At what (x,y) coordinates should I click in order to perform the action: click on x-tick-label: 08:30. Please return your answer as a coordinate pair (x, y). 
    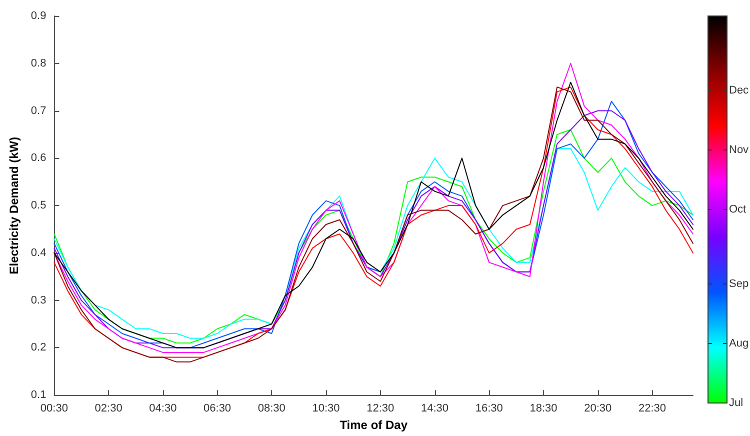
    Looking at the image, I should click on (272, 408).